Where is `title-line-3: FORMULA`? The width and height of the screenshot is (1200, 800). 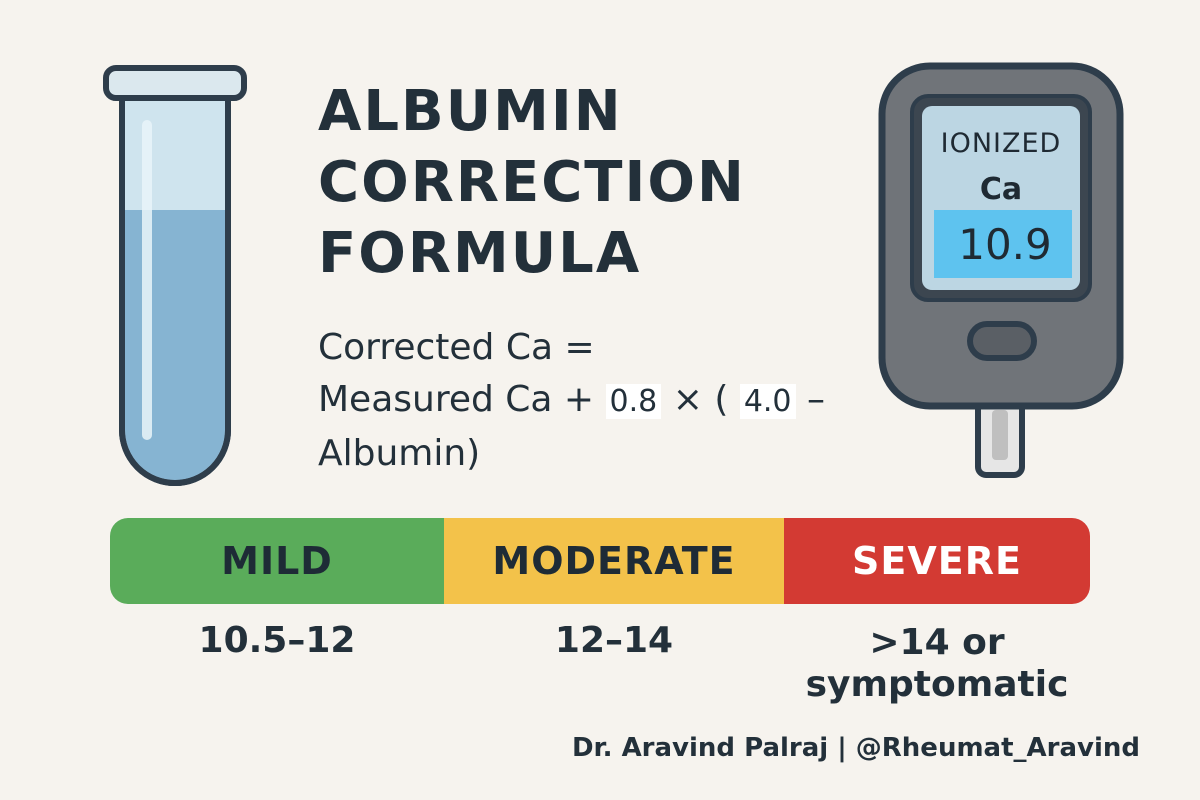 title-line-3: FORMULA is located at coordinates (480, 253).